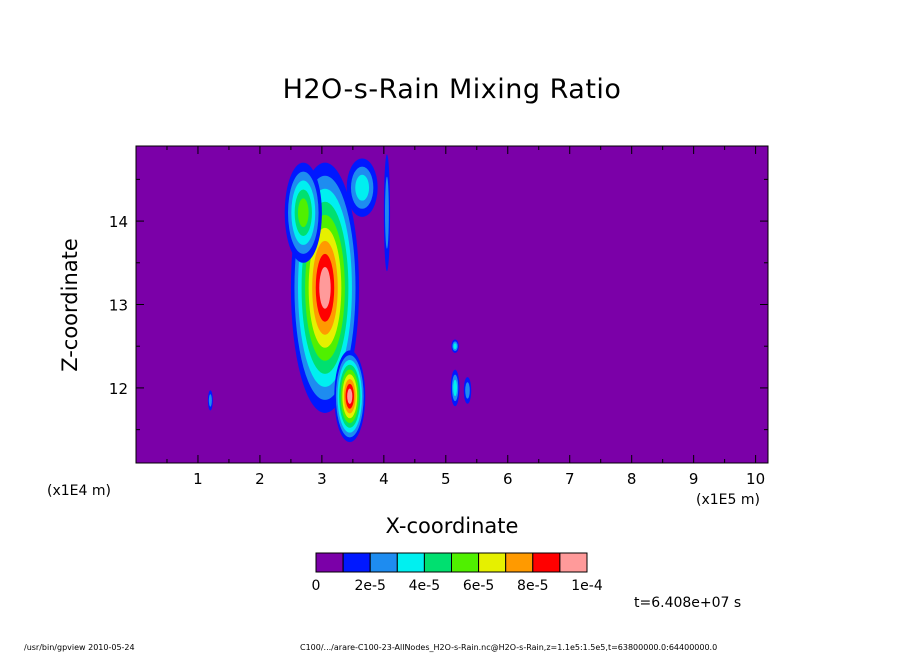 This screenshot has height=654, width=904. Describe the element at coordinates (688, 603) in the screenshot. I see `time-label: t=6.408e+07 s` at that location.